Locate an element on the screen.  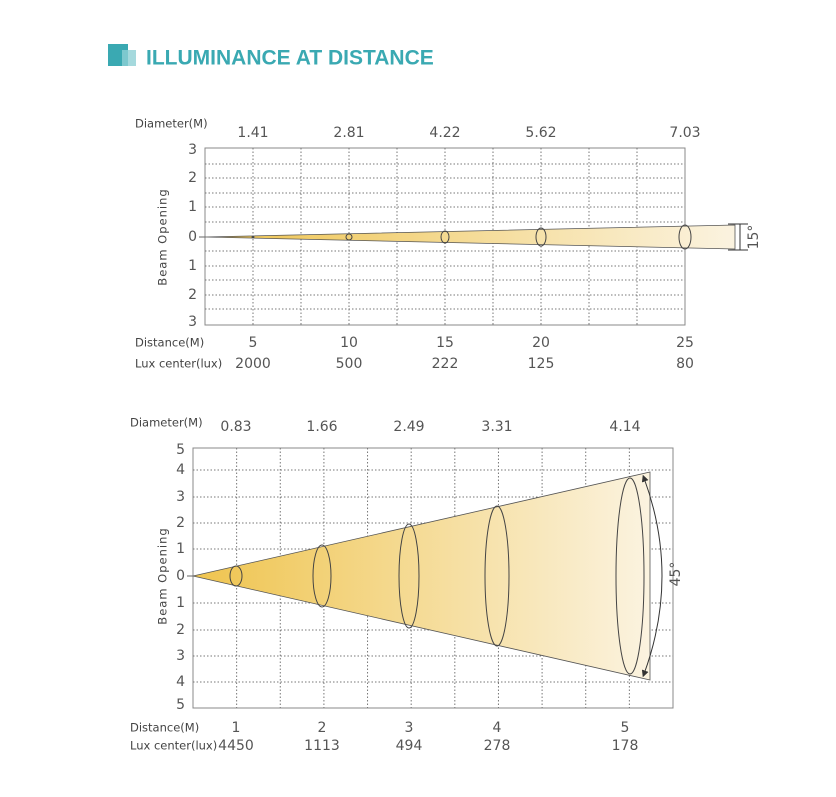
angle-label: 15° is located at coordinates (754, 237).